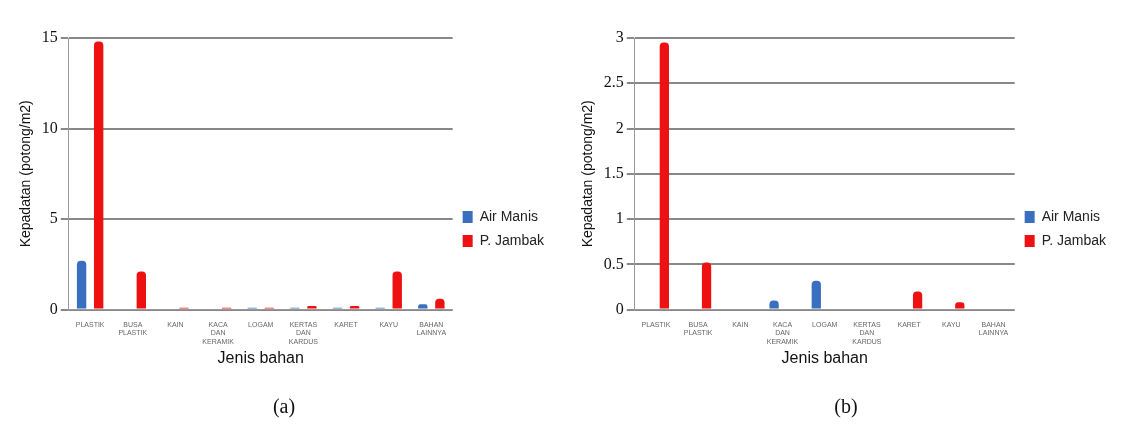 The width and height of the screenshot is (1134, 432). What do you see at coordinates (49, 127) in the screenshot?
I see `y-tick-label: 10` at bounding box center [49, 127].